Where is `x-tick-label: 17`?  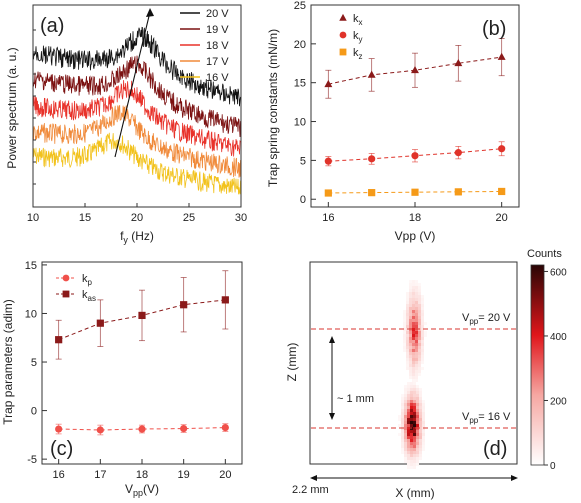
x-tick-label: 17 is located at coordinates (100, 475).